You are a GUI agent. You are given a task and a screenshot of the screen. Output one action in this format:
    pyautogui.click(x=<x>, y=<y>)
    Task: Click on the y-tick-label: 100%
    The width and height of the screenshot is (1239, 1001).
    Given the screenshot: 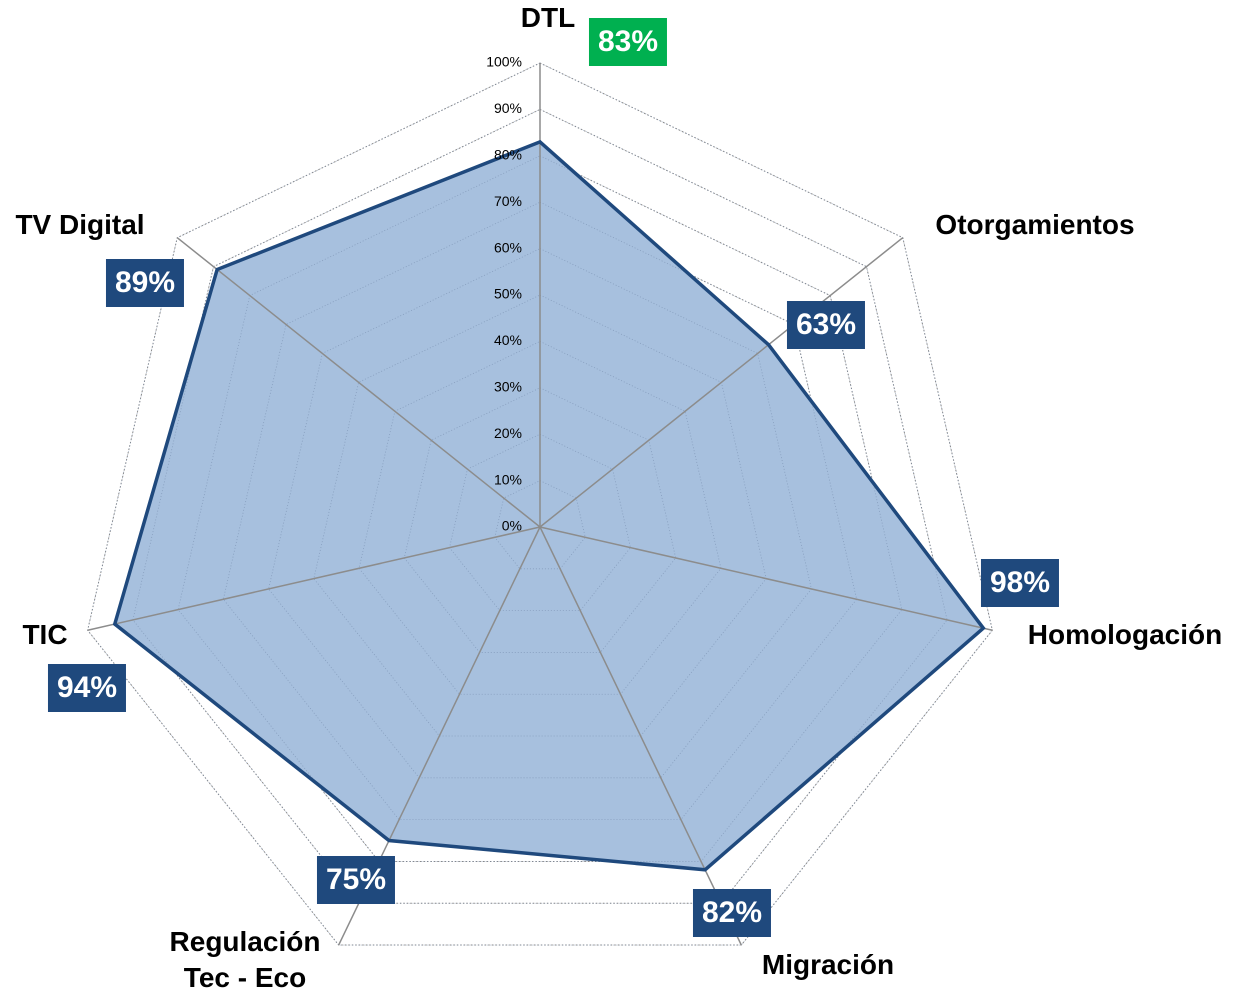 What is the action you would take?
    pyautogui.click(x=504, y=62)
    